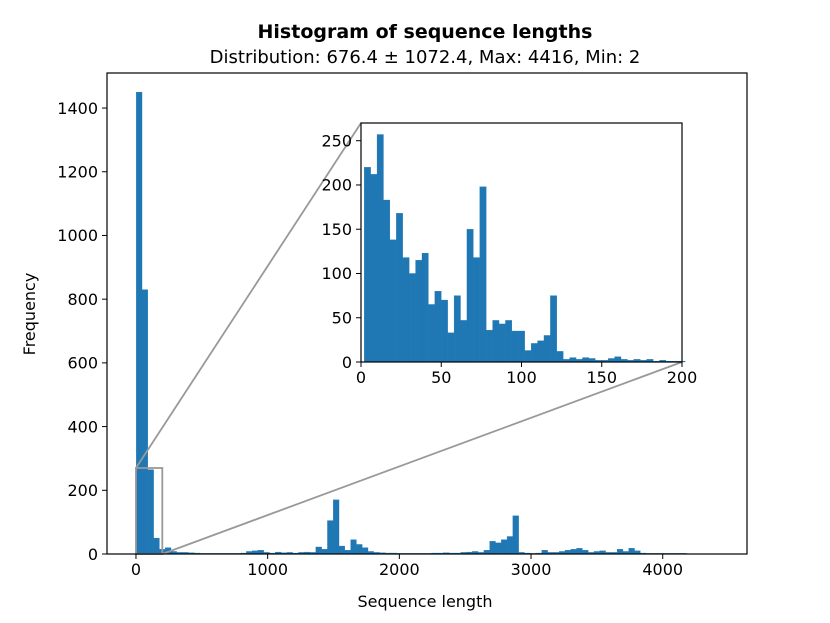 This screenshot has width=830, height=623. Describe the element at coordinates (82, 490) in the screenshot. I see `main-y-tick-label: 200` at that location.